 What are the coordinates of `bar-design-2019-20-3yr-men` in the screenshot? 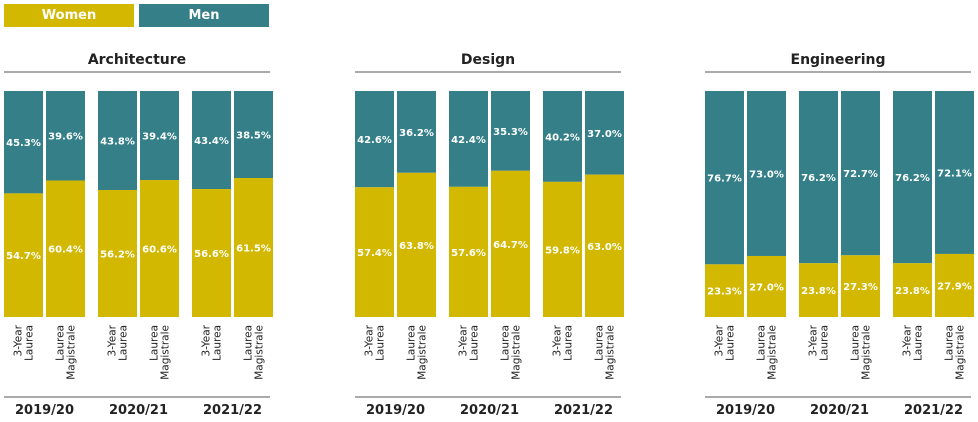 It's located at (374, 139).